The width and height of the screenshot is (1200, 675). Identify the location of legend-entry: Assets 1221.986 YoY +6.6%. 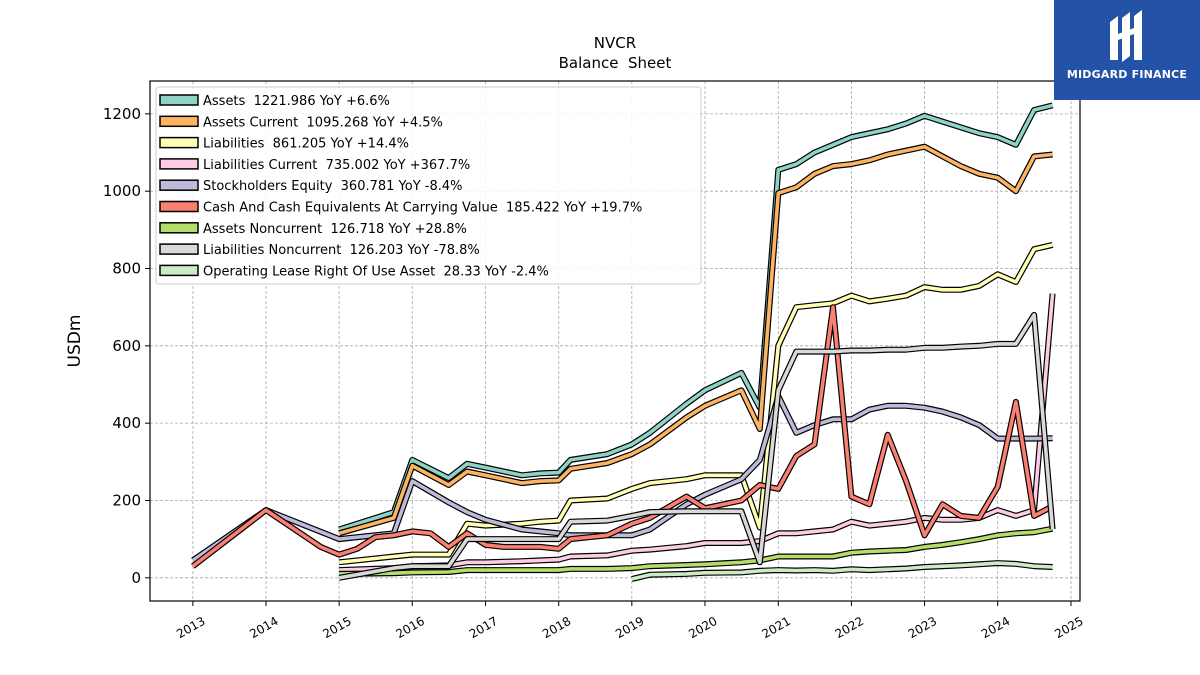
(296, 101).